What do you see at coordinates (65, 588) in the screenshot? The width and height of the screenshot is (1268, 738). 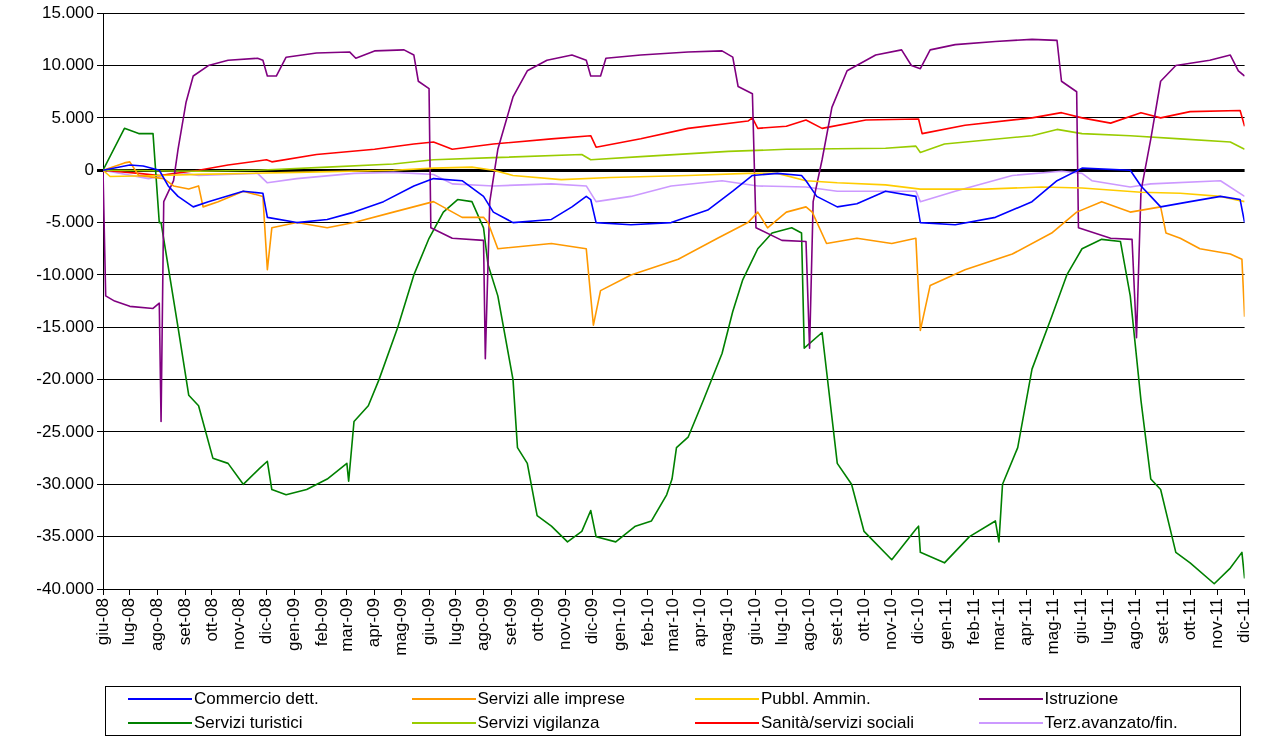 I see `y-tick-label: -40.000` at bounding box center [65, 588].